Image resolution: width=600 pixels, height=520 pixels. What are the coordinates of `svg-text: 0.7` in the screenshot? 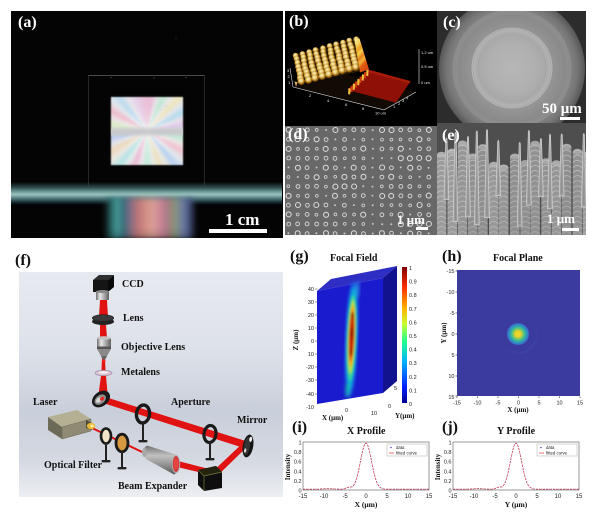 It's located at (413, 310).